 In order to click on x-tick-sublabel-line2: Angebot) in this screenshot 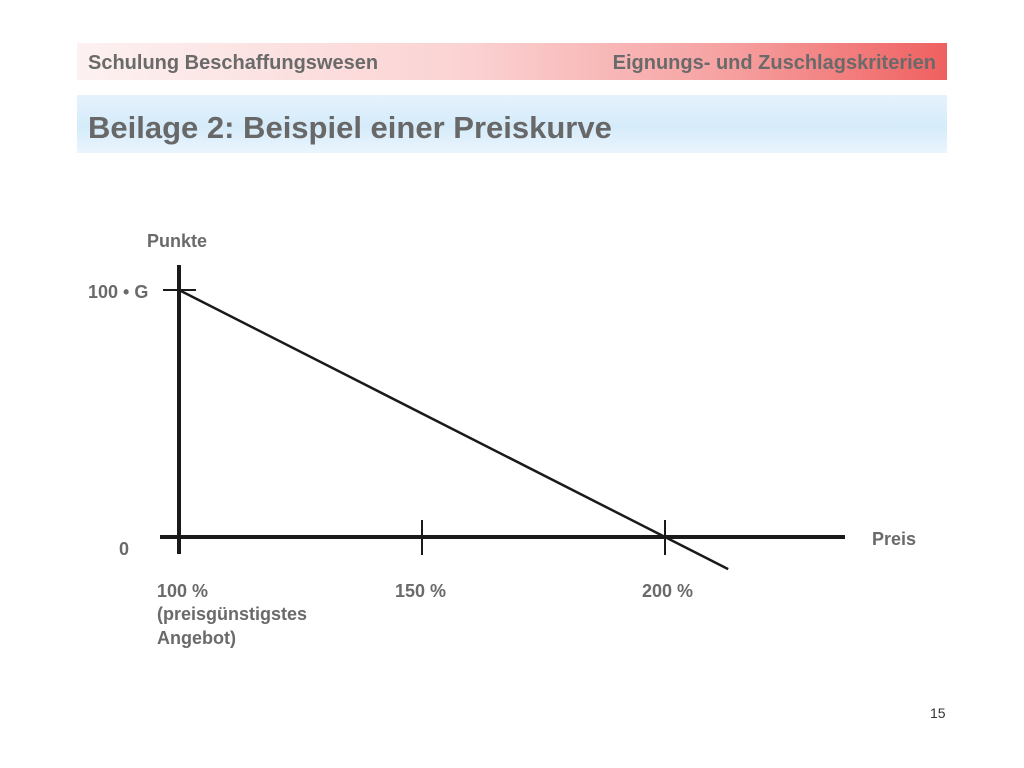, I will do `click(196, 638)`.